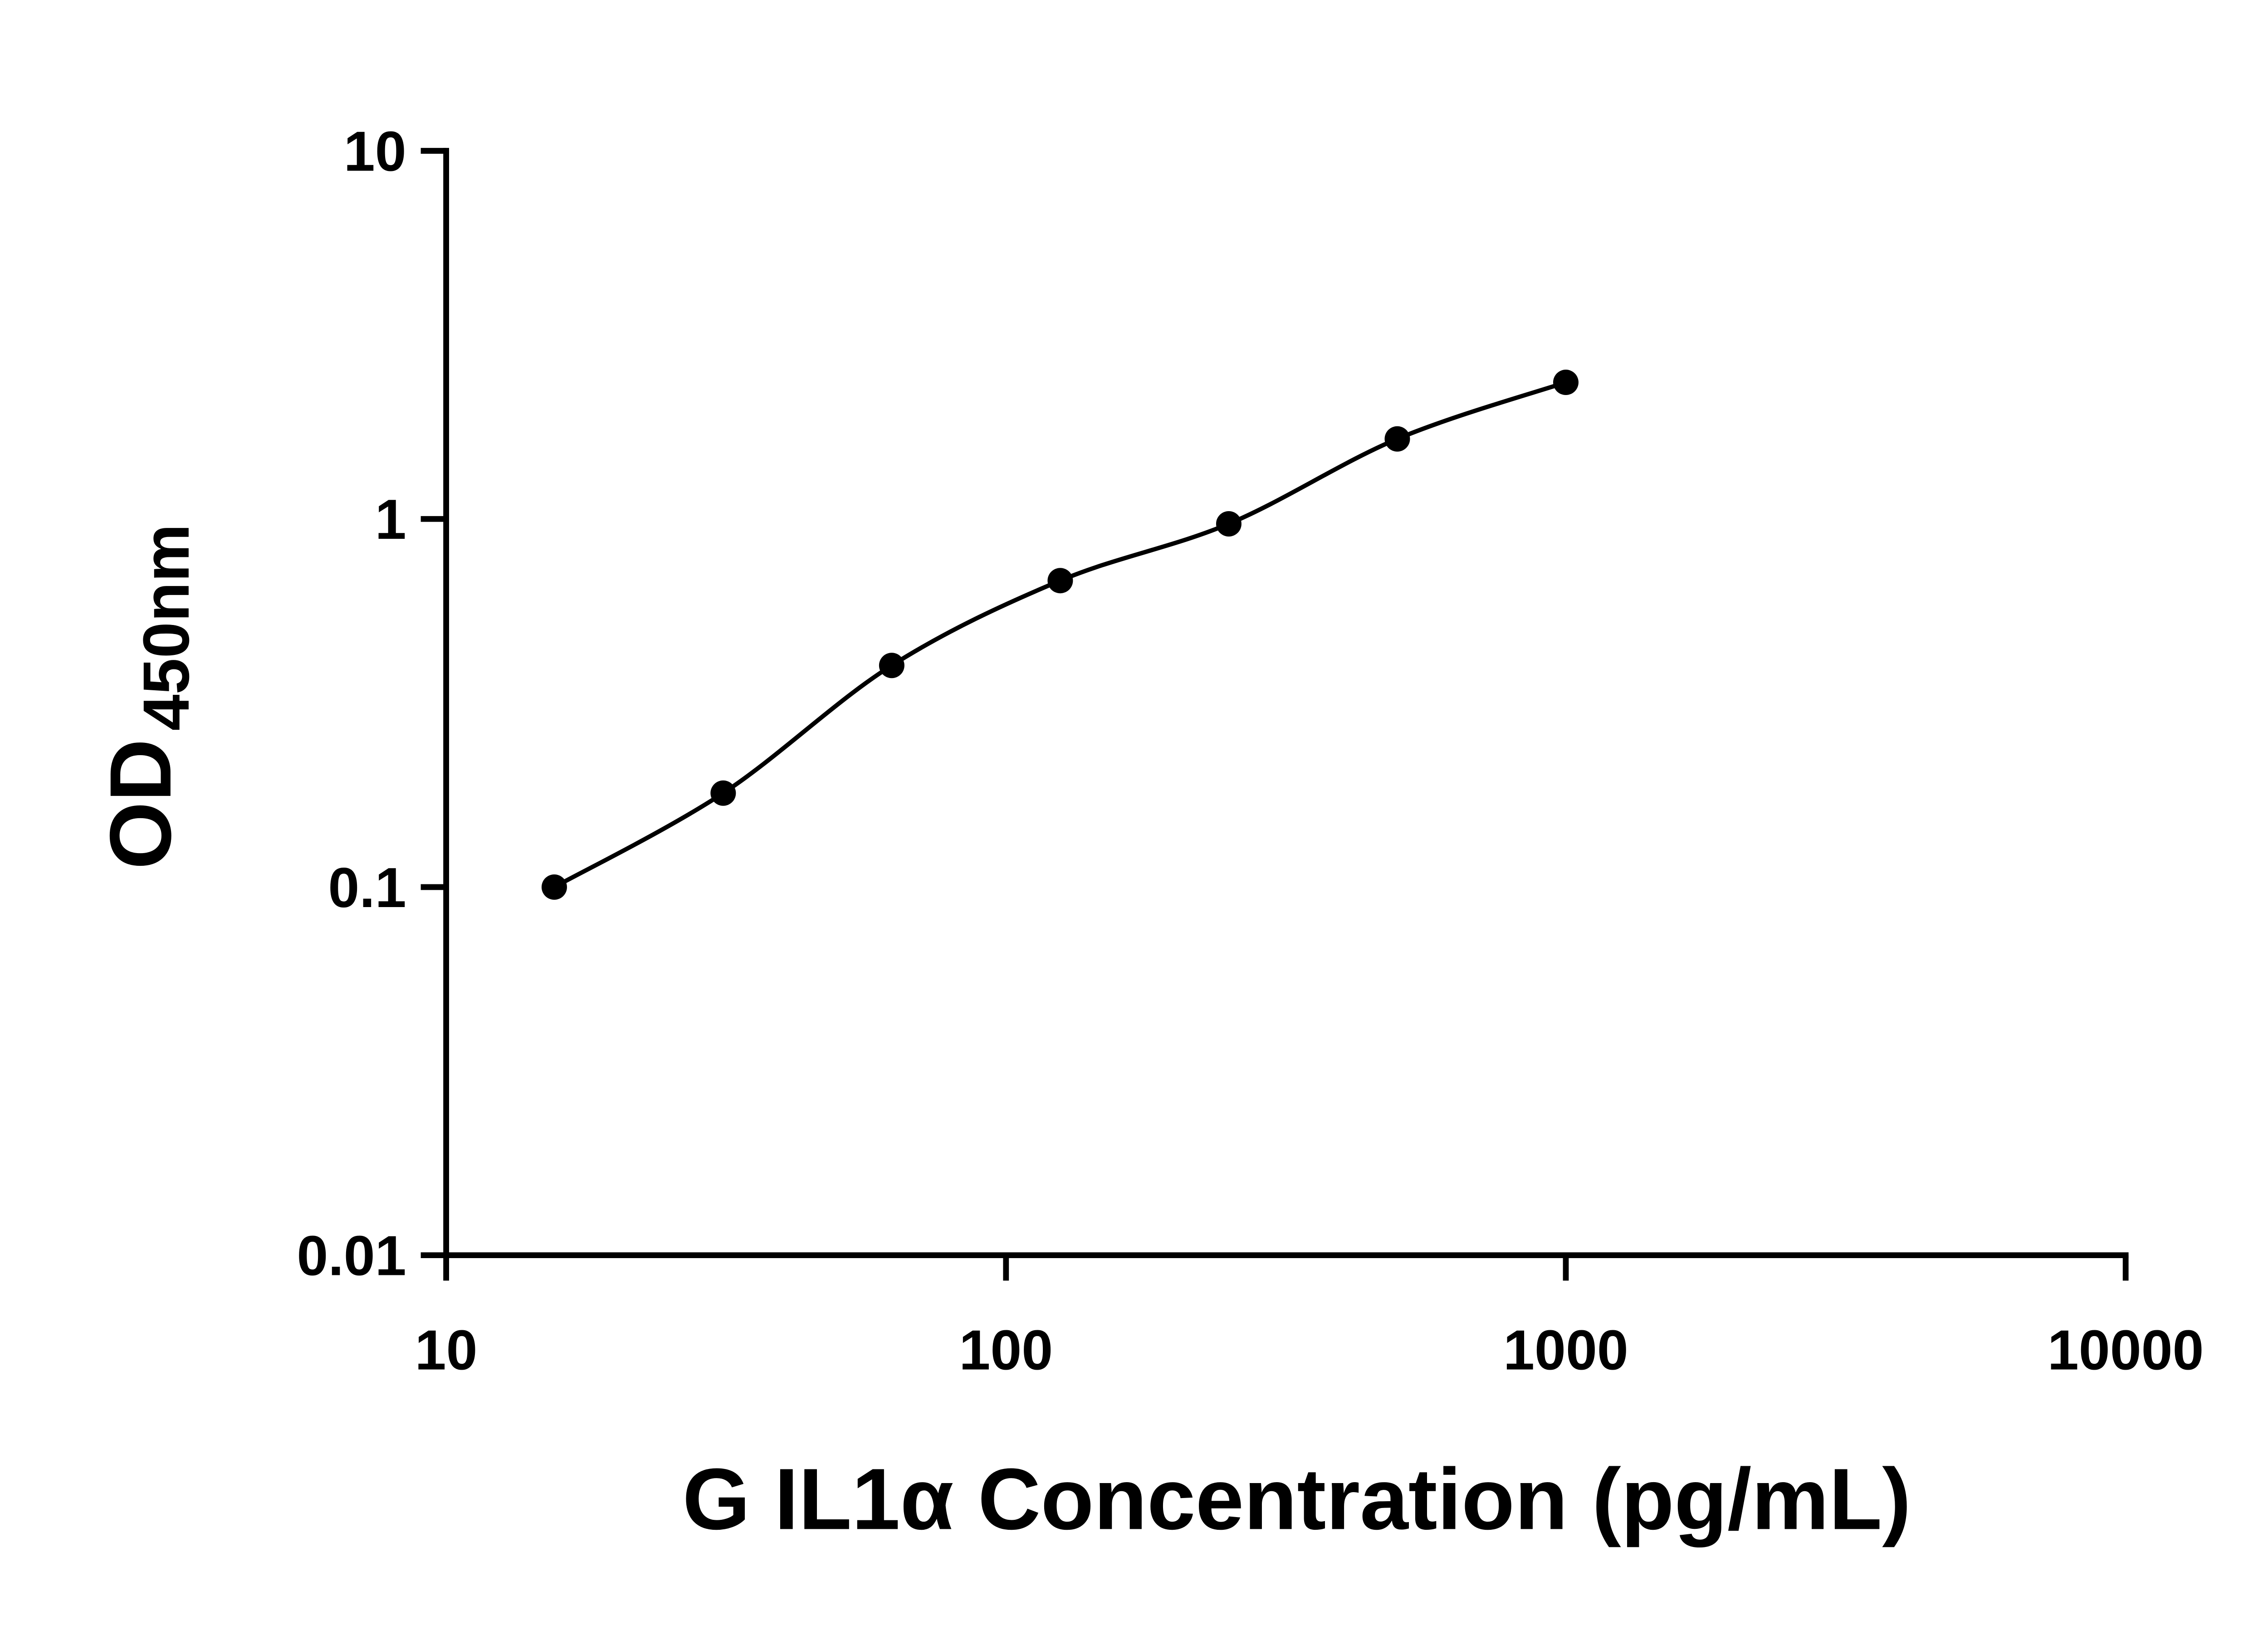 This screenshot has width=2268, height=1635. What do you see at coordinates (1297, 1498) in the screenshot?
I see `x-axis-title: G IL1α Concentration (pg/mL)` at bounding box center [1297, 1498].